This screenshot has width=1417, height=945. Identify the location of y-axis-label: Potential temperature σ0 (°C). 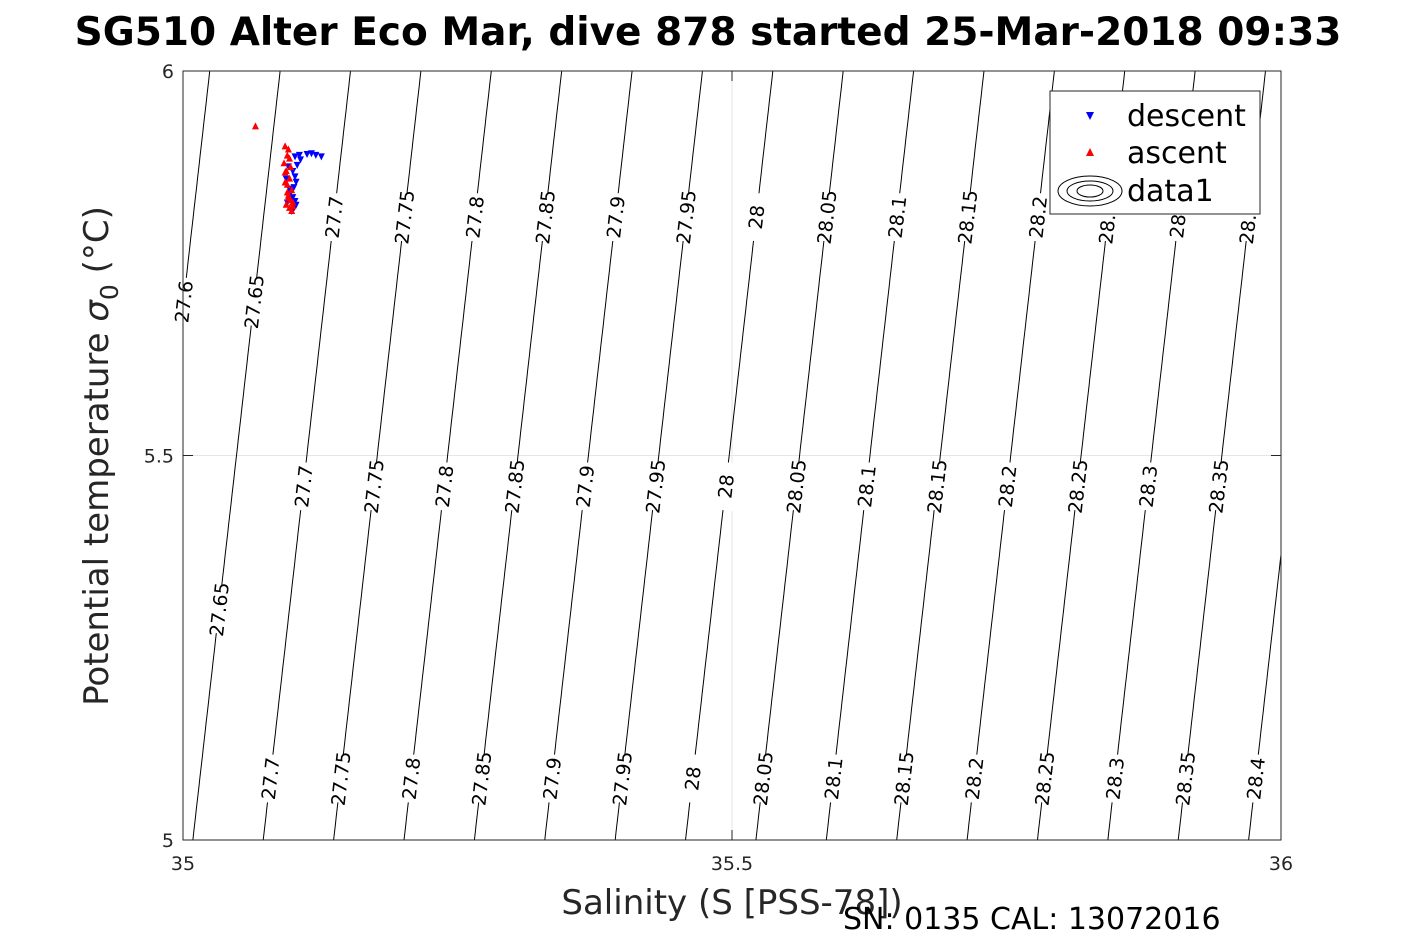
(100, 456).